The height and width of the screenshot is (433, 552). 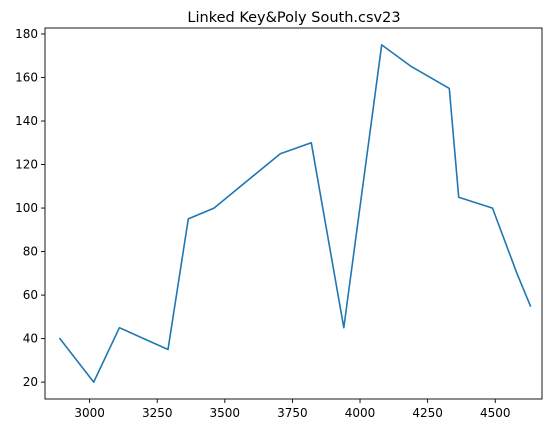 I want to click on y-tick-label: 20, so click(x=30, y=382).